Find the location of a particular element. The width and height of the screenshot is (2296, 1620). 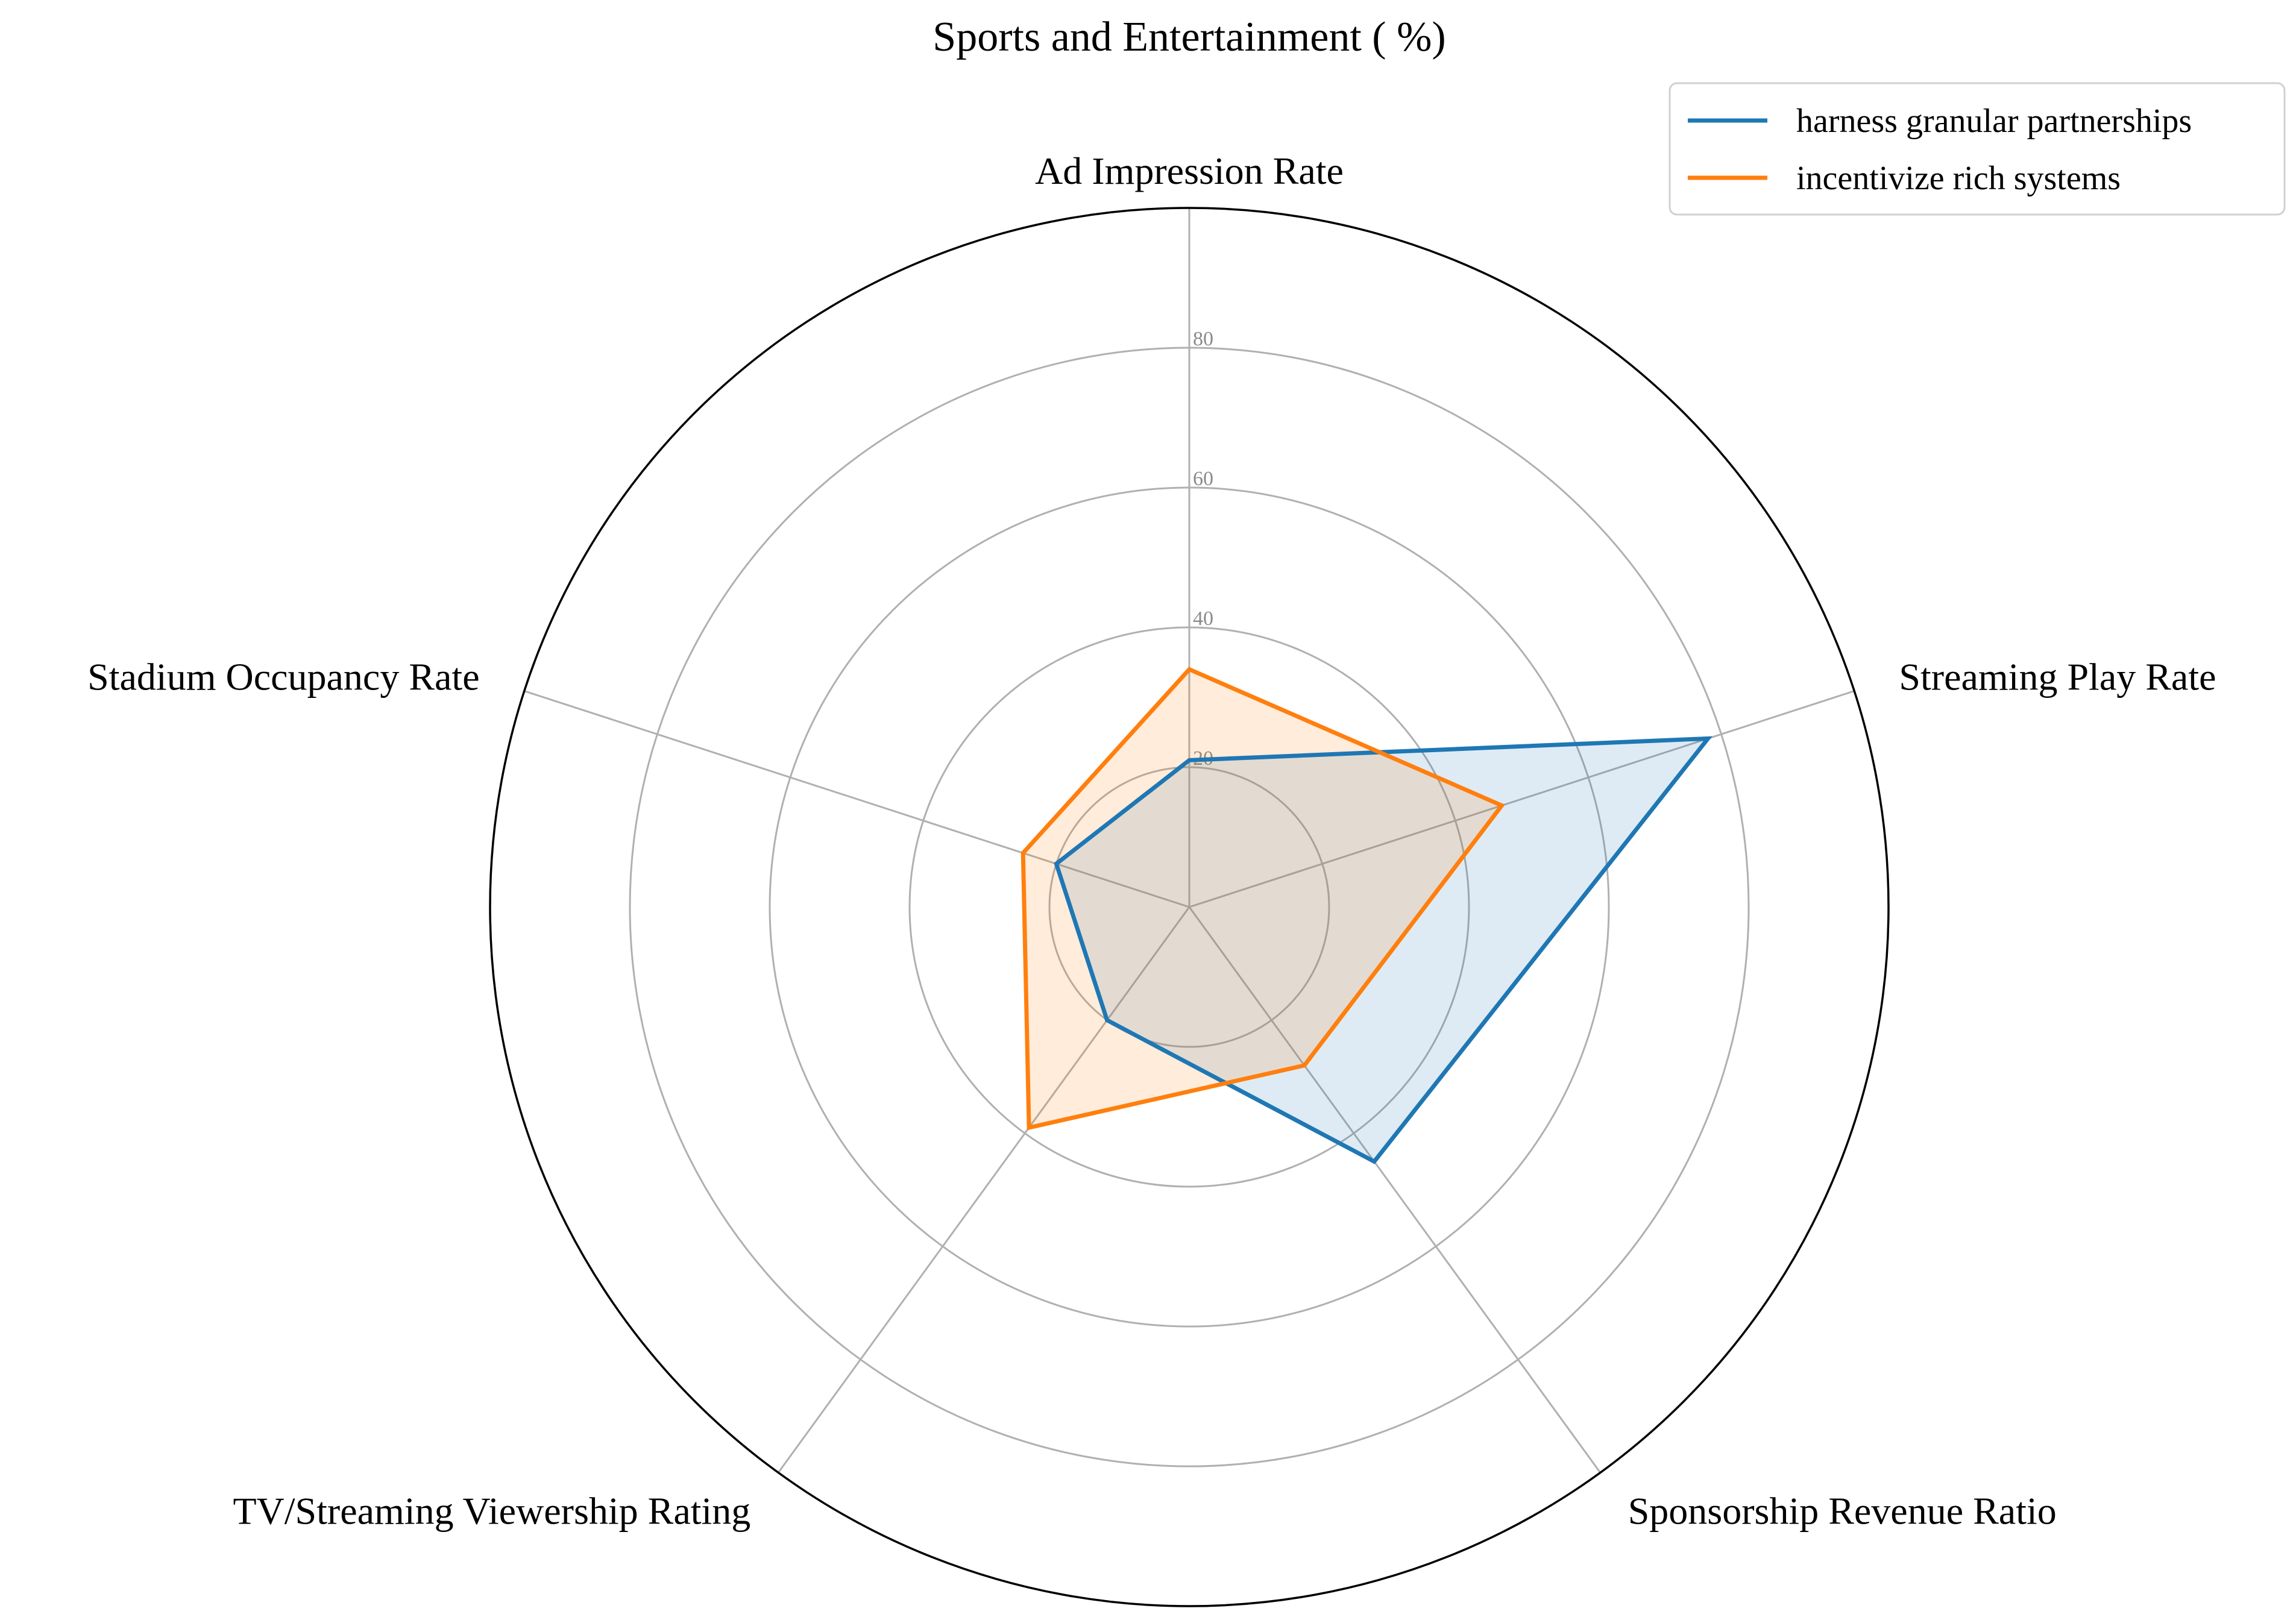

series-layer is located at coordinates (1367, 915).